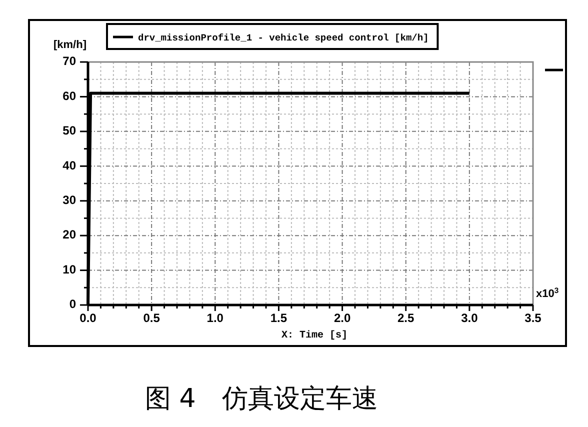 The height and width of the screenshot is (427, 588). I want to click on caption: 图 4 仿真设定车速, so click(261, 399).